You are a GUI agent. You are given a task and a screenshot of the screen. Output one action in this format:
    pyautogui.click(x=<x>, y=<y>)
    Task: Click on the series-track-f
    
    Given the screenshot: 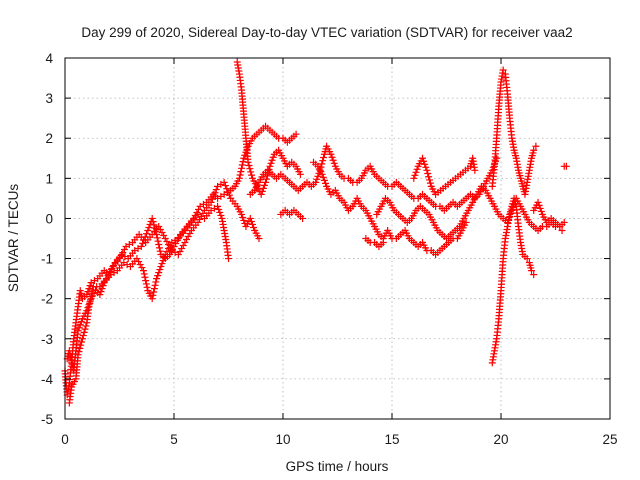 What is the action you would take?
    pyautogui.click(x=292, y=214)
    